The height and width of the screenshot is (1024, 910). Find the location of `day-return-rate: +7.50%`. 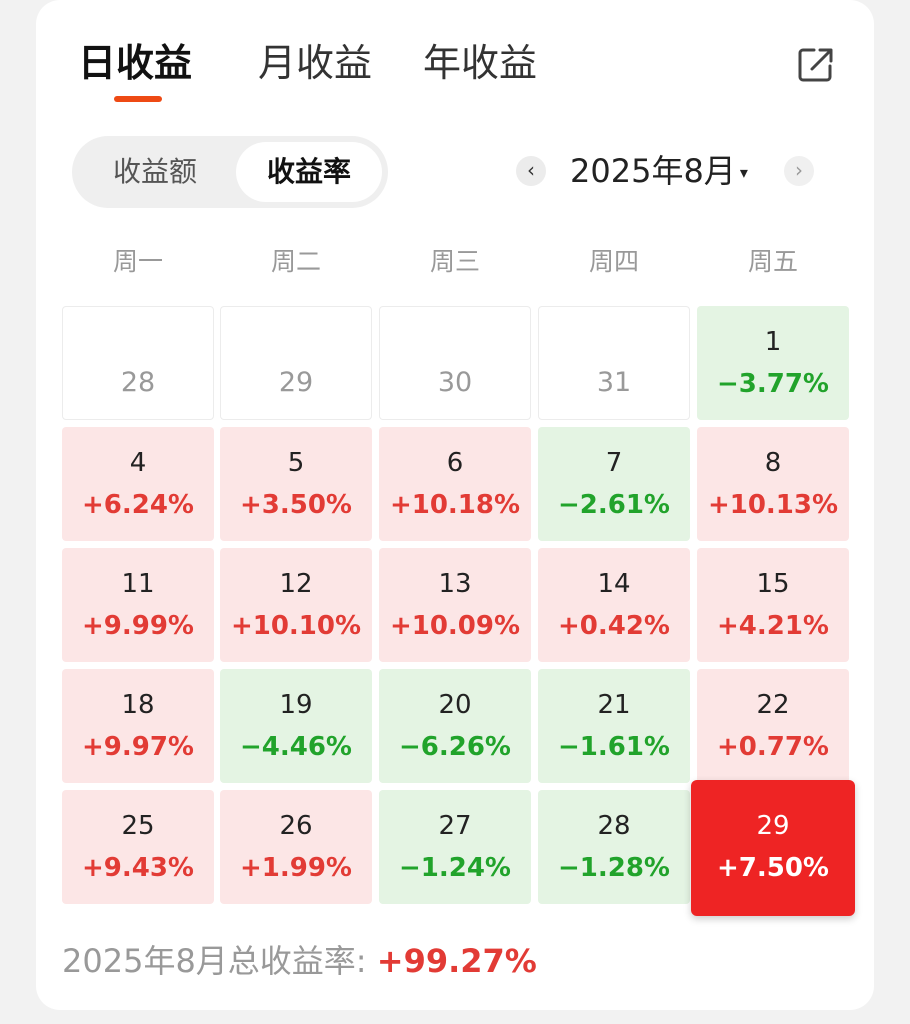

day-return-rate: +7.50% is located at coordinates (773, 868).